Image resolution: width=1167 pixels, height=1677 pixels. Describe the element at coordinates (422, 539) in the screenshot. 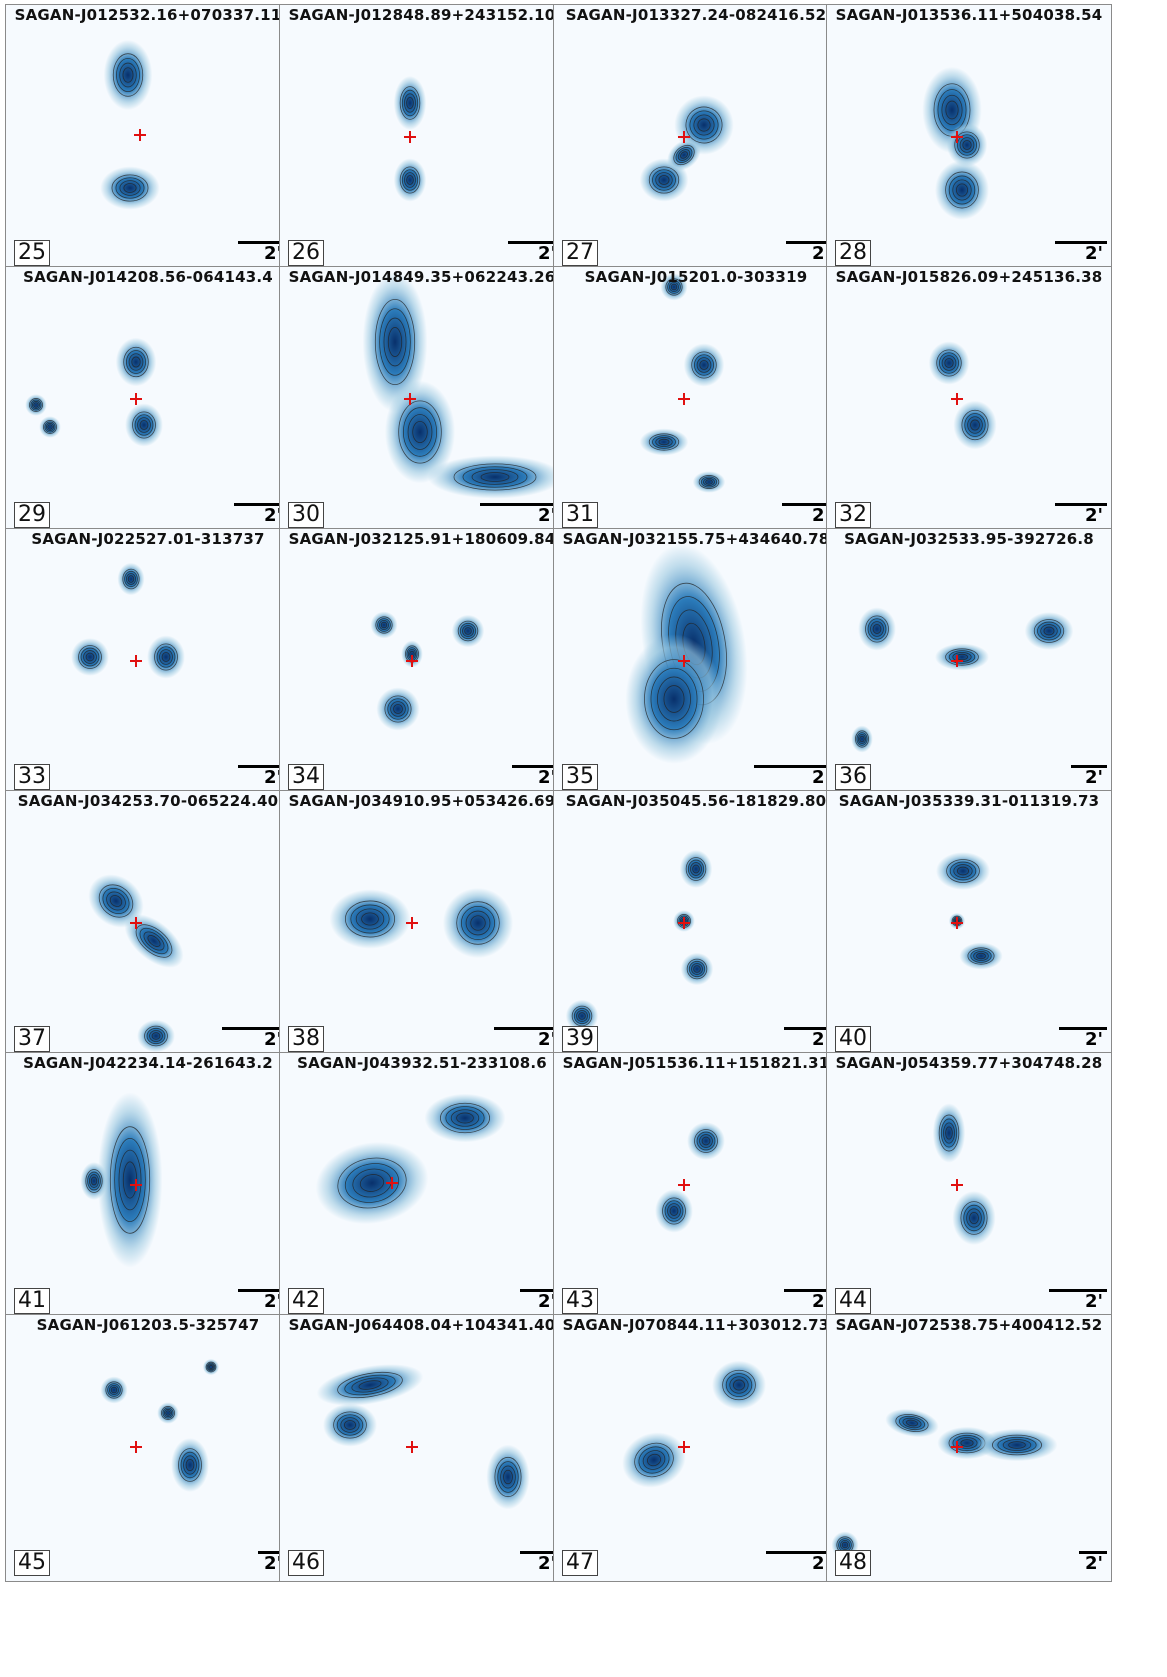

I see `panel-title: SAGAN-J032125.91+180609.84` at that location.